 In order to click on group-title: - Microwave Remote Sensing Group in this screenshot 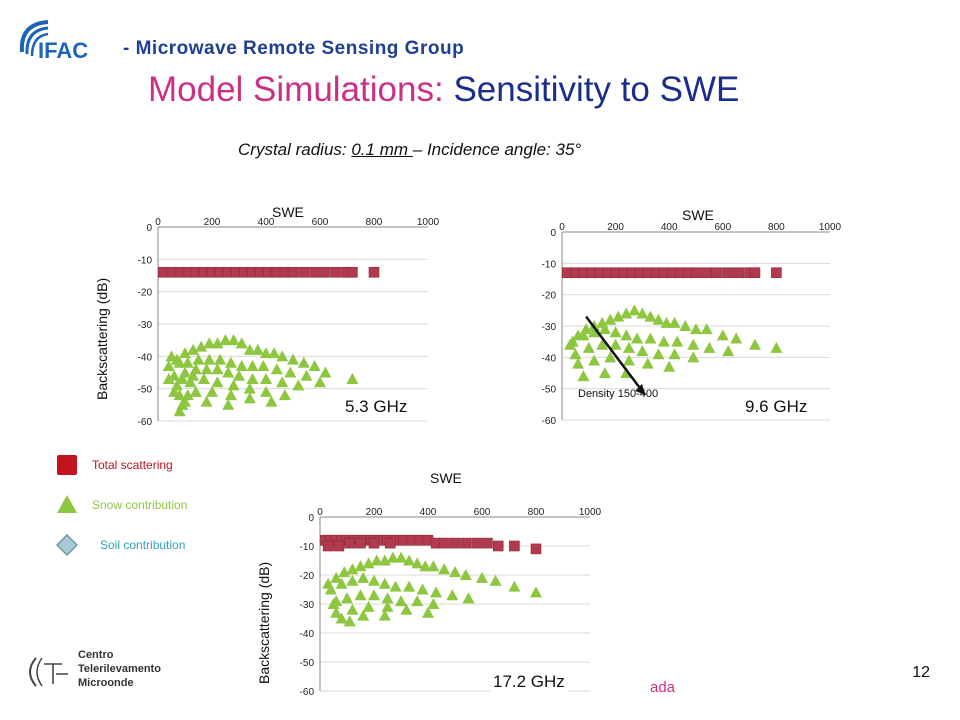, I will do `click(294, 48)`.